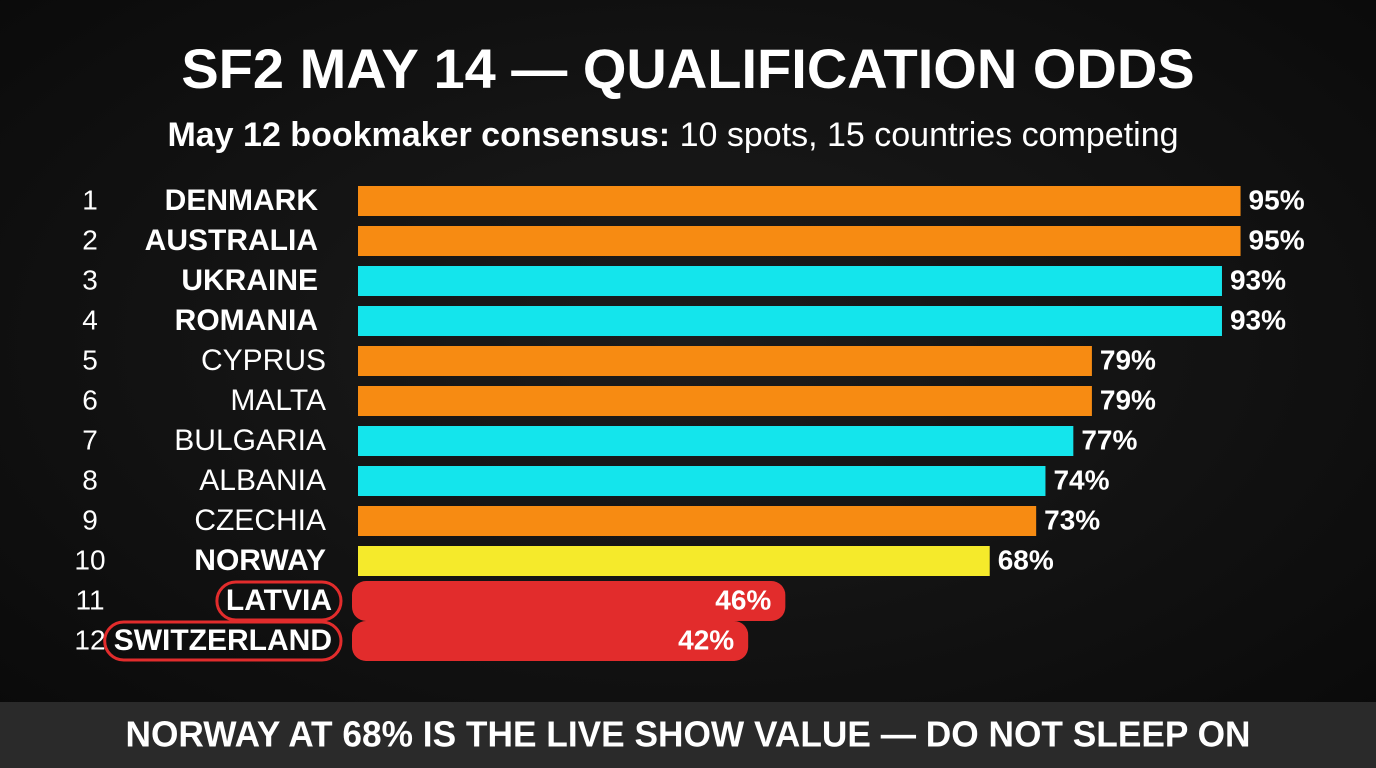 The height and width of the screenshot is (768, 1376). What do you see at coordinates (89, 559) in the screenshot?
I see `rank: 10` at bounding box center [89, 559].